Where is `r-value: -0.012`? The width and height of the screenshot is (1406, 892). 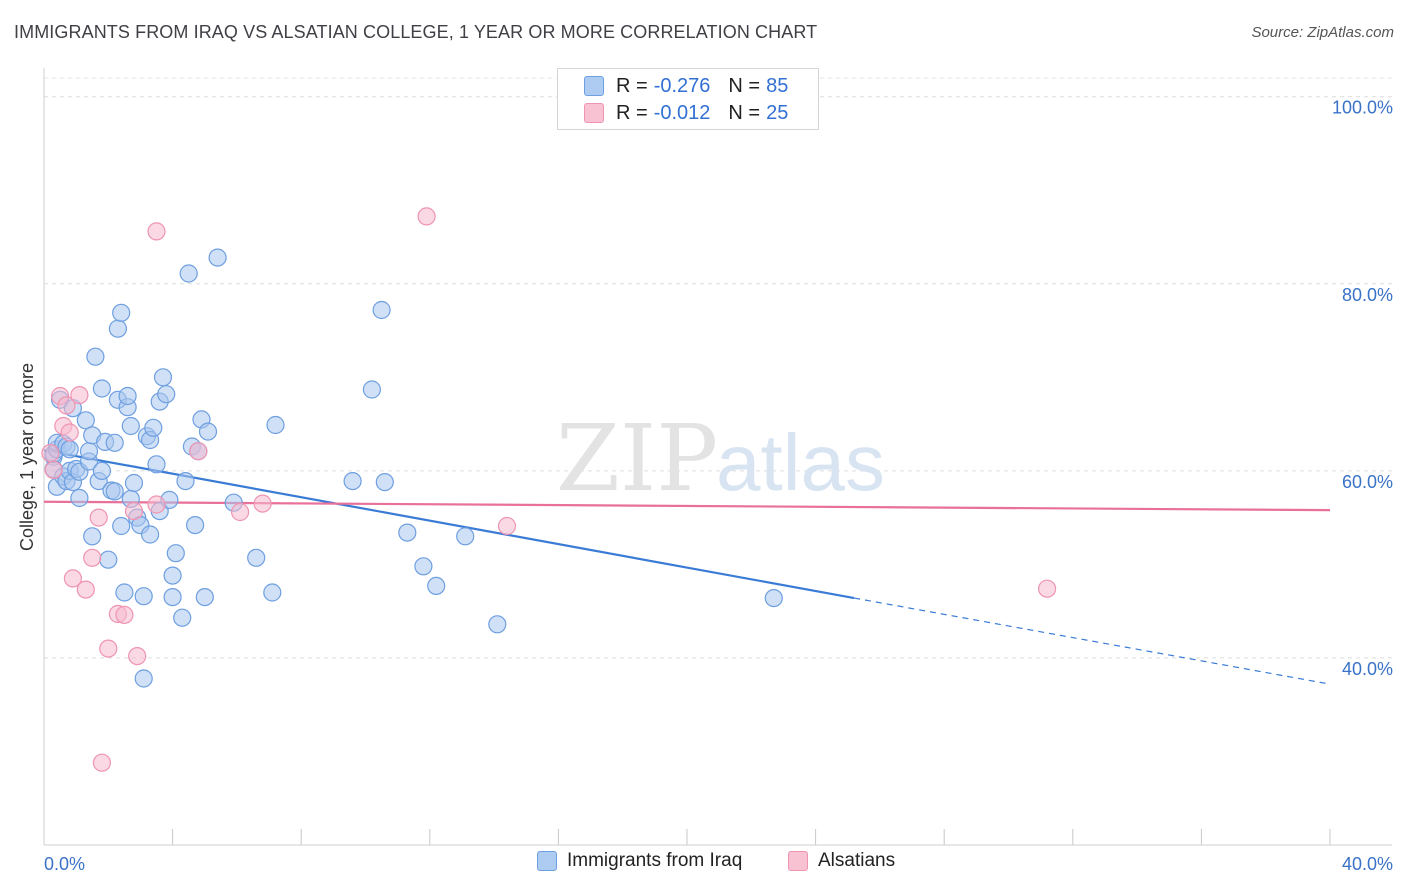 r-value: -0.012 is located at coordinates (682, 112).